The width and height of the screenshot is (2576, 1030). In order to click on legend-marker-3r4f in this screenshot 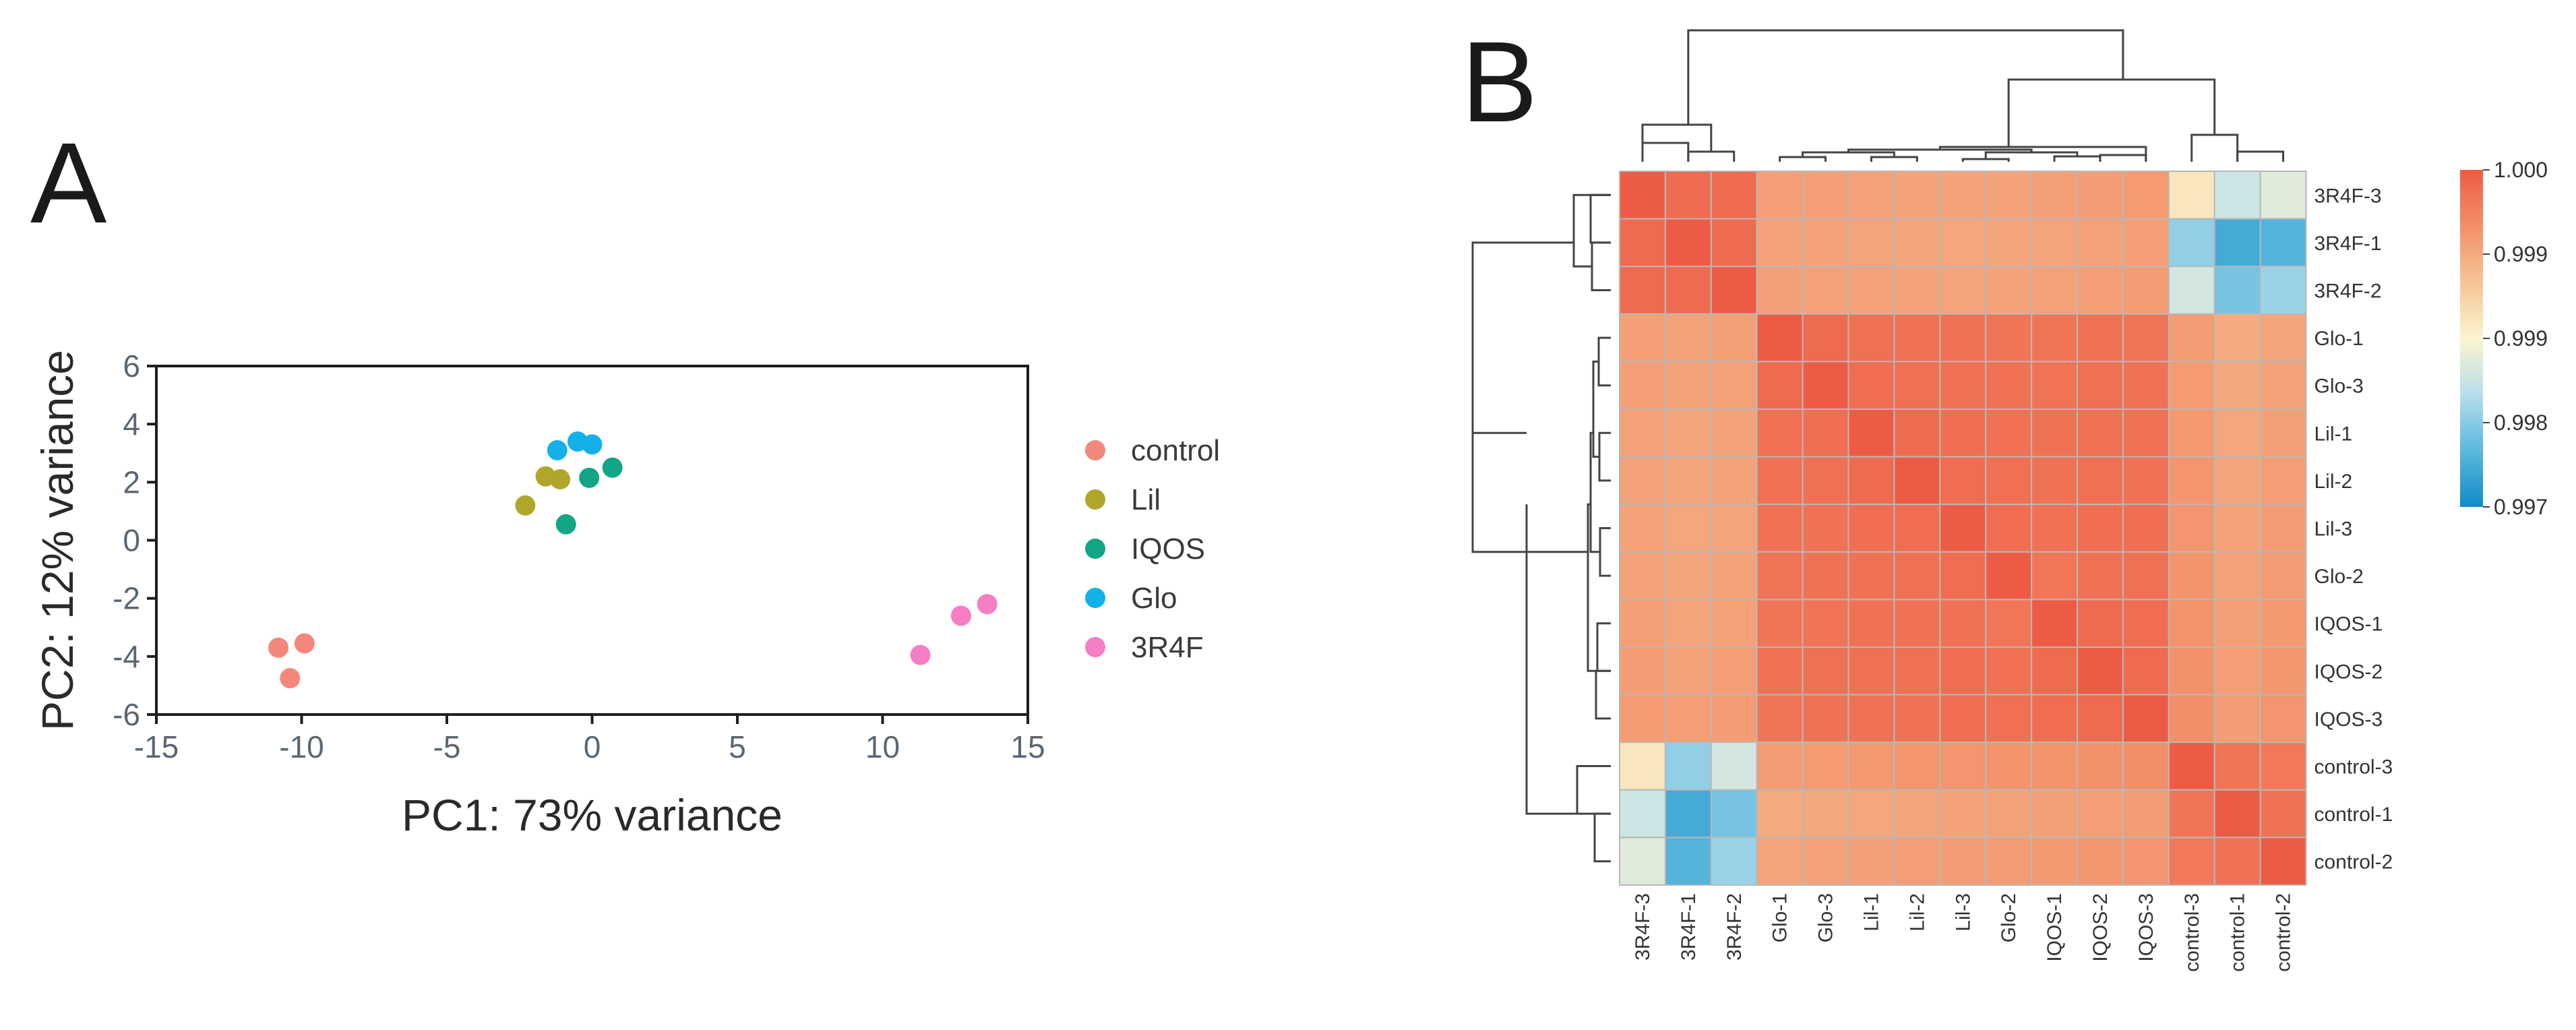, I will do `click(1095, 647)`.